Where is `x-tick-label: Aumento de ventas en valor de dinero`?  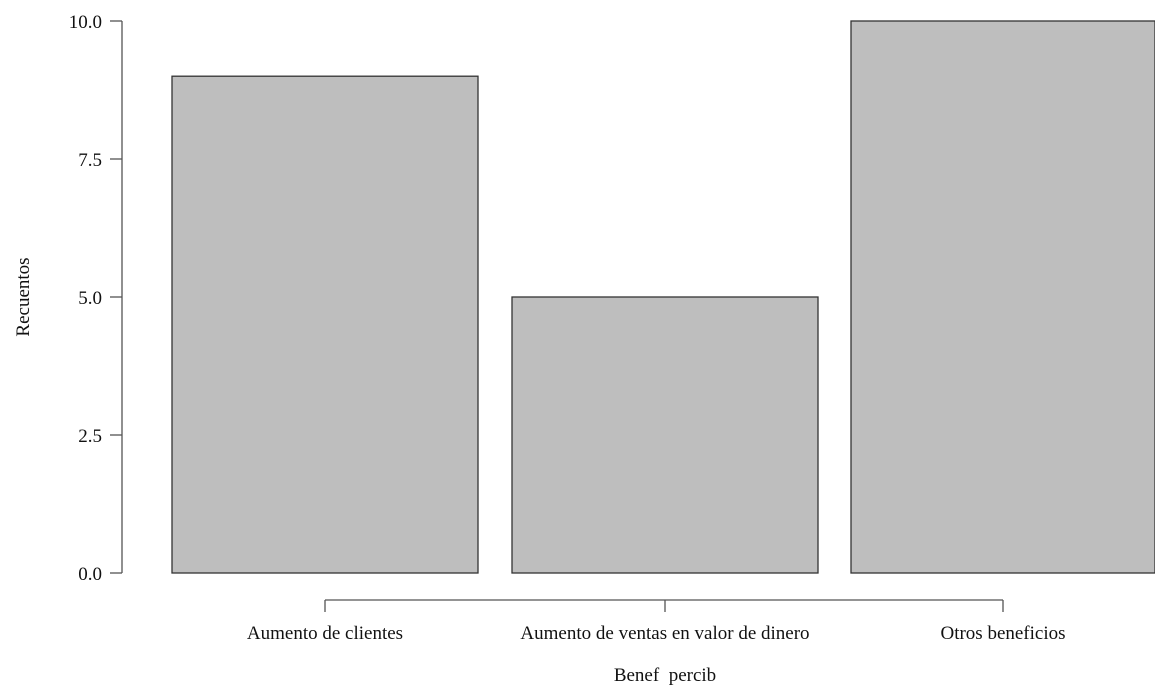
x-tick-label: Aumento de ventas en valor de dinero is located at coordinates (664, 633).